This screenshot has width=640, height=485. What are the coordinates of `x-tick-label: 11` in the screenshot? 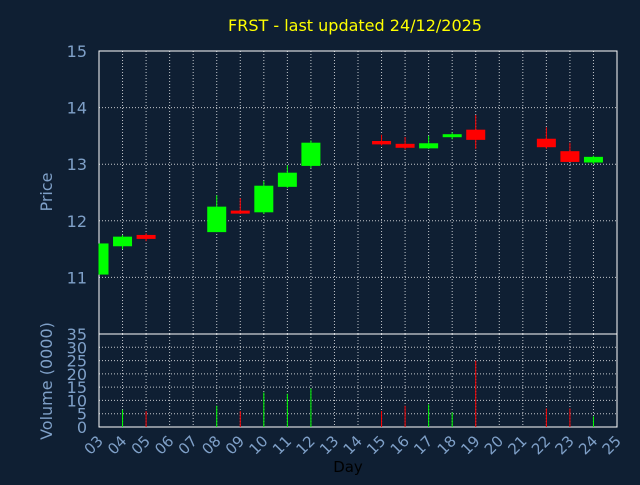 It's located at (282, 445).